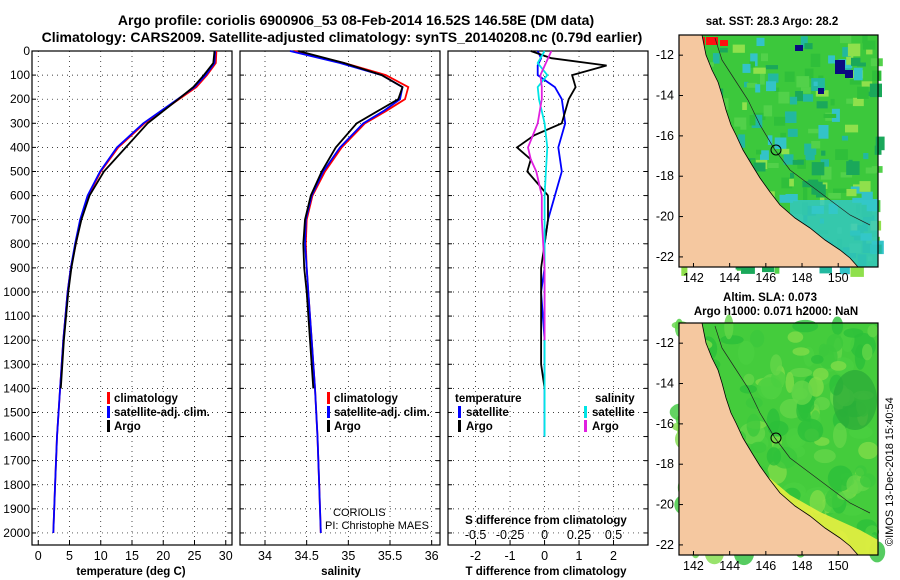  Describe the element at coordinates (390, 556) in the screenshot. I see `x-tick-label: 35.5` at that location.